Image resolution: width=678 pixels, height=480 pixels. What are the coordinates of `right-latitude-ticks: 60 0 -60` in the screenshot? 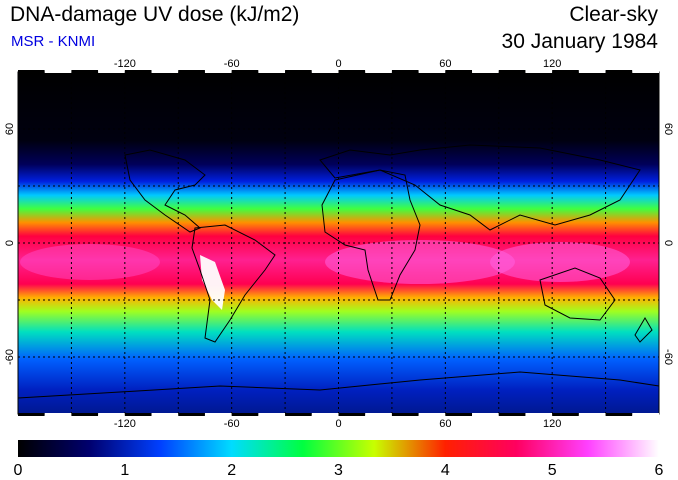 It's located at (668, 244).